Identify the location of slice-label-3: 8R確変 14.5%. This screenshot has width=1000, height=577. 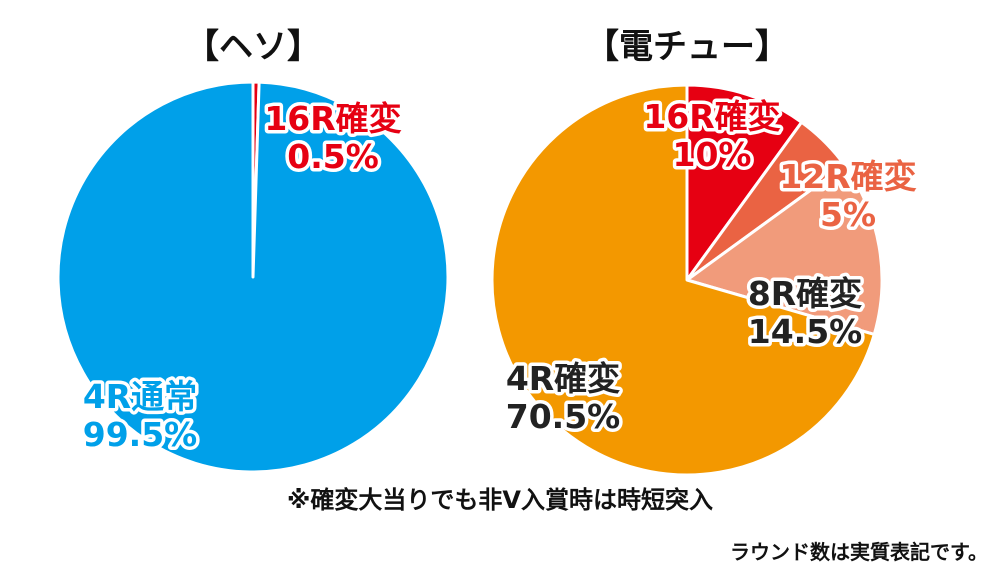
(805, 312).